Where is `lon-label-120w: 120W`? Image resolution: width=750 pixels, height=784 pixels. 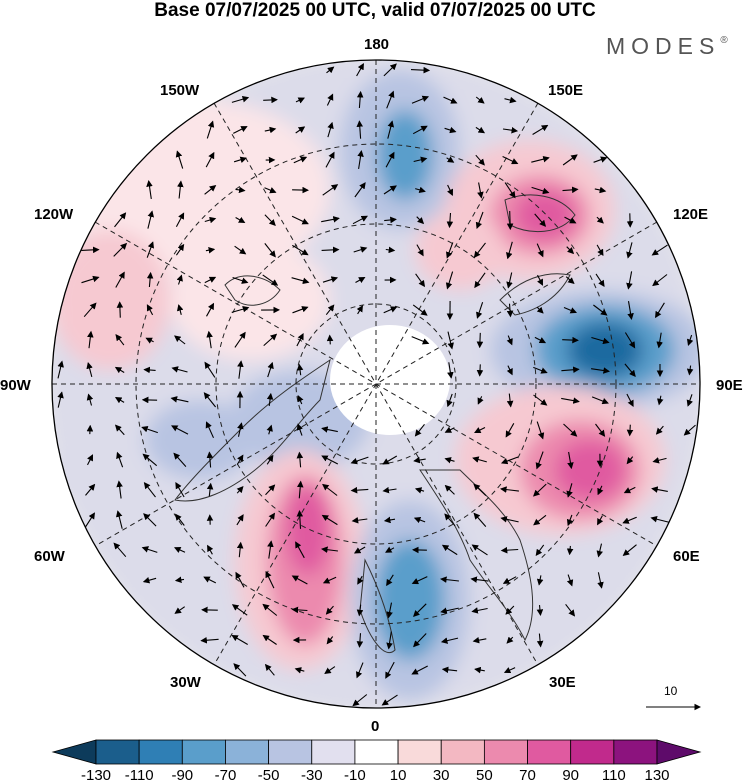 lon-label-120w: 120W is located at coordinates (53, 215).